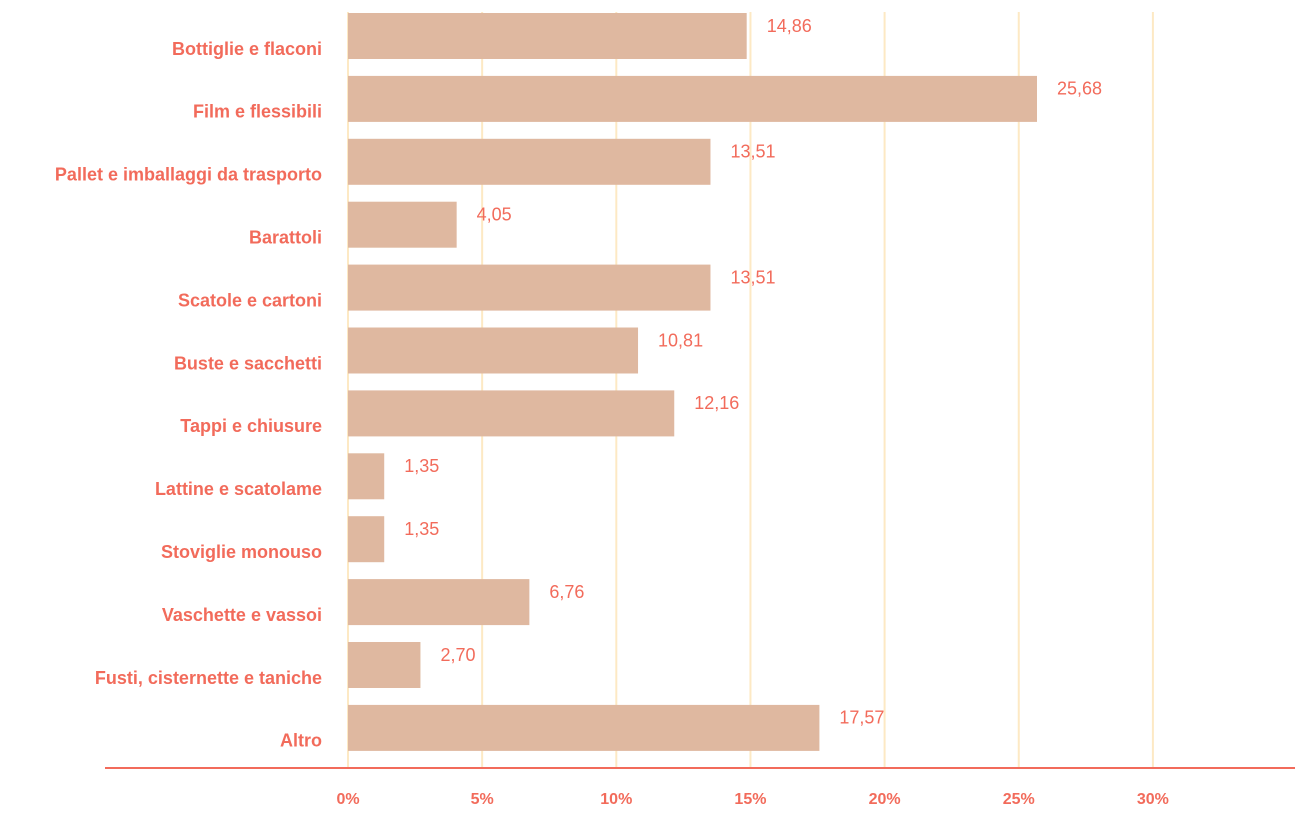  I want to click on value-label: 25,68, so click(1079, 89).